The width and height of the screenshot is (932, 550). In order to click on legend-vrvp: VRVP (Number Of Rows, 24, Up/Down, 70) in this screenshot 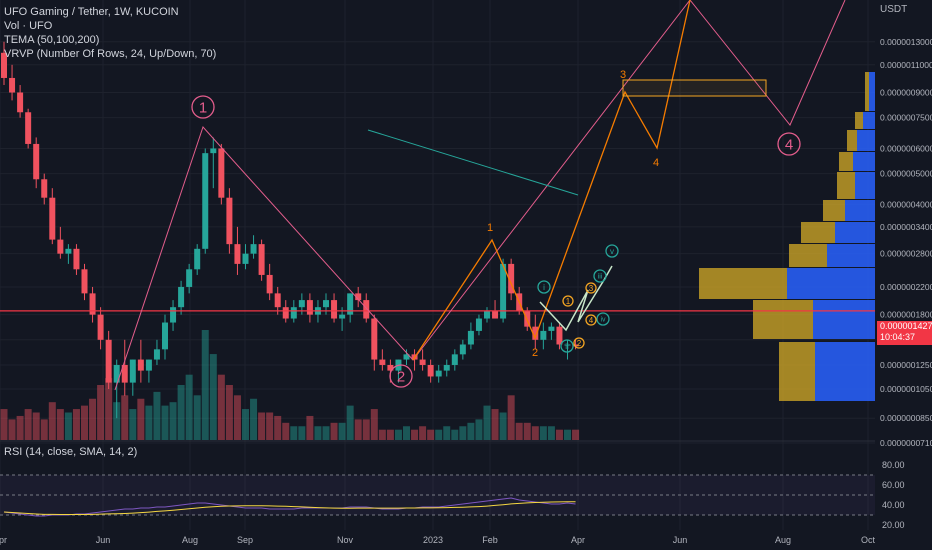, I will do `click(110, 54)`.